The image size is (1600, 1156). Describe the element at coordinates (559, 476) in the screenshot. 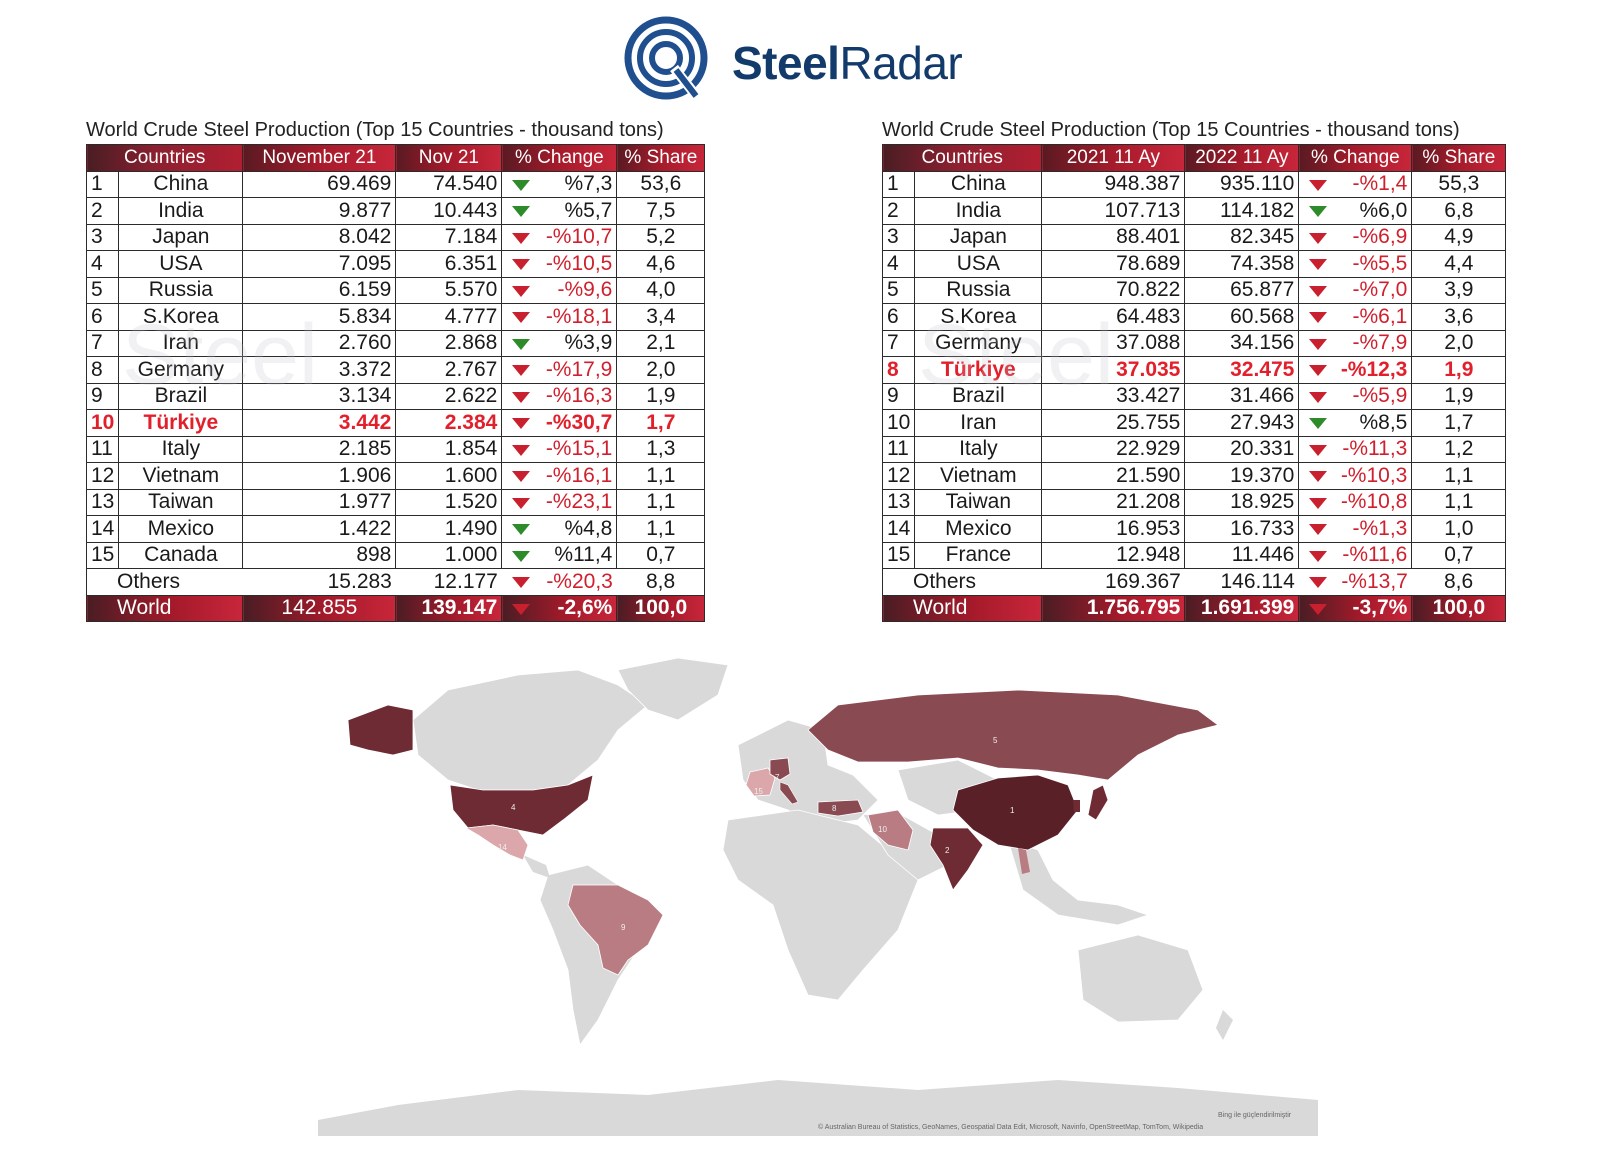

I see `change-cell: -%16,1` at that location.